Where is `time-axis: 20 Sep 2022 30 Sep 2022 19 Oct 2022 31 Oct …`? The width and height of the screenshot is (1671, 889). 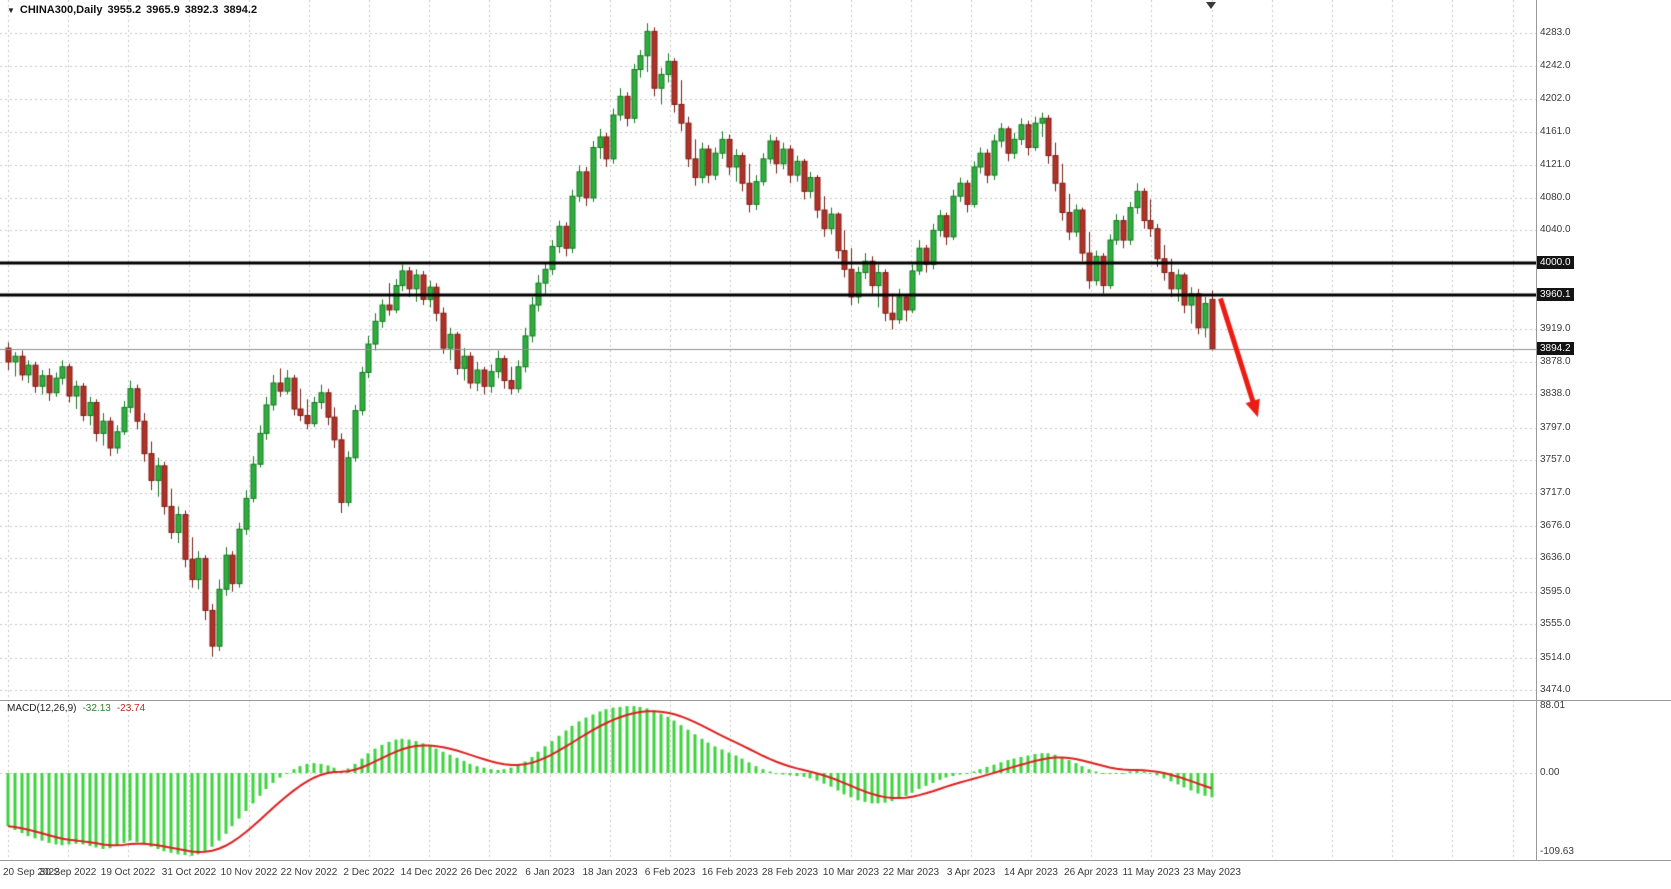
time-axis: 20 Sep 2022 30 Sep 2022 19 Oct 2022 31 Oct … is located at coordinates (835, 874).